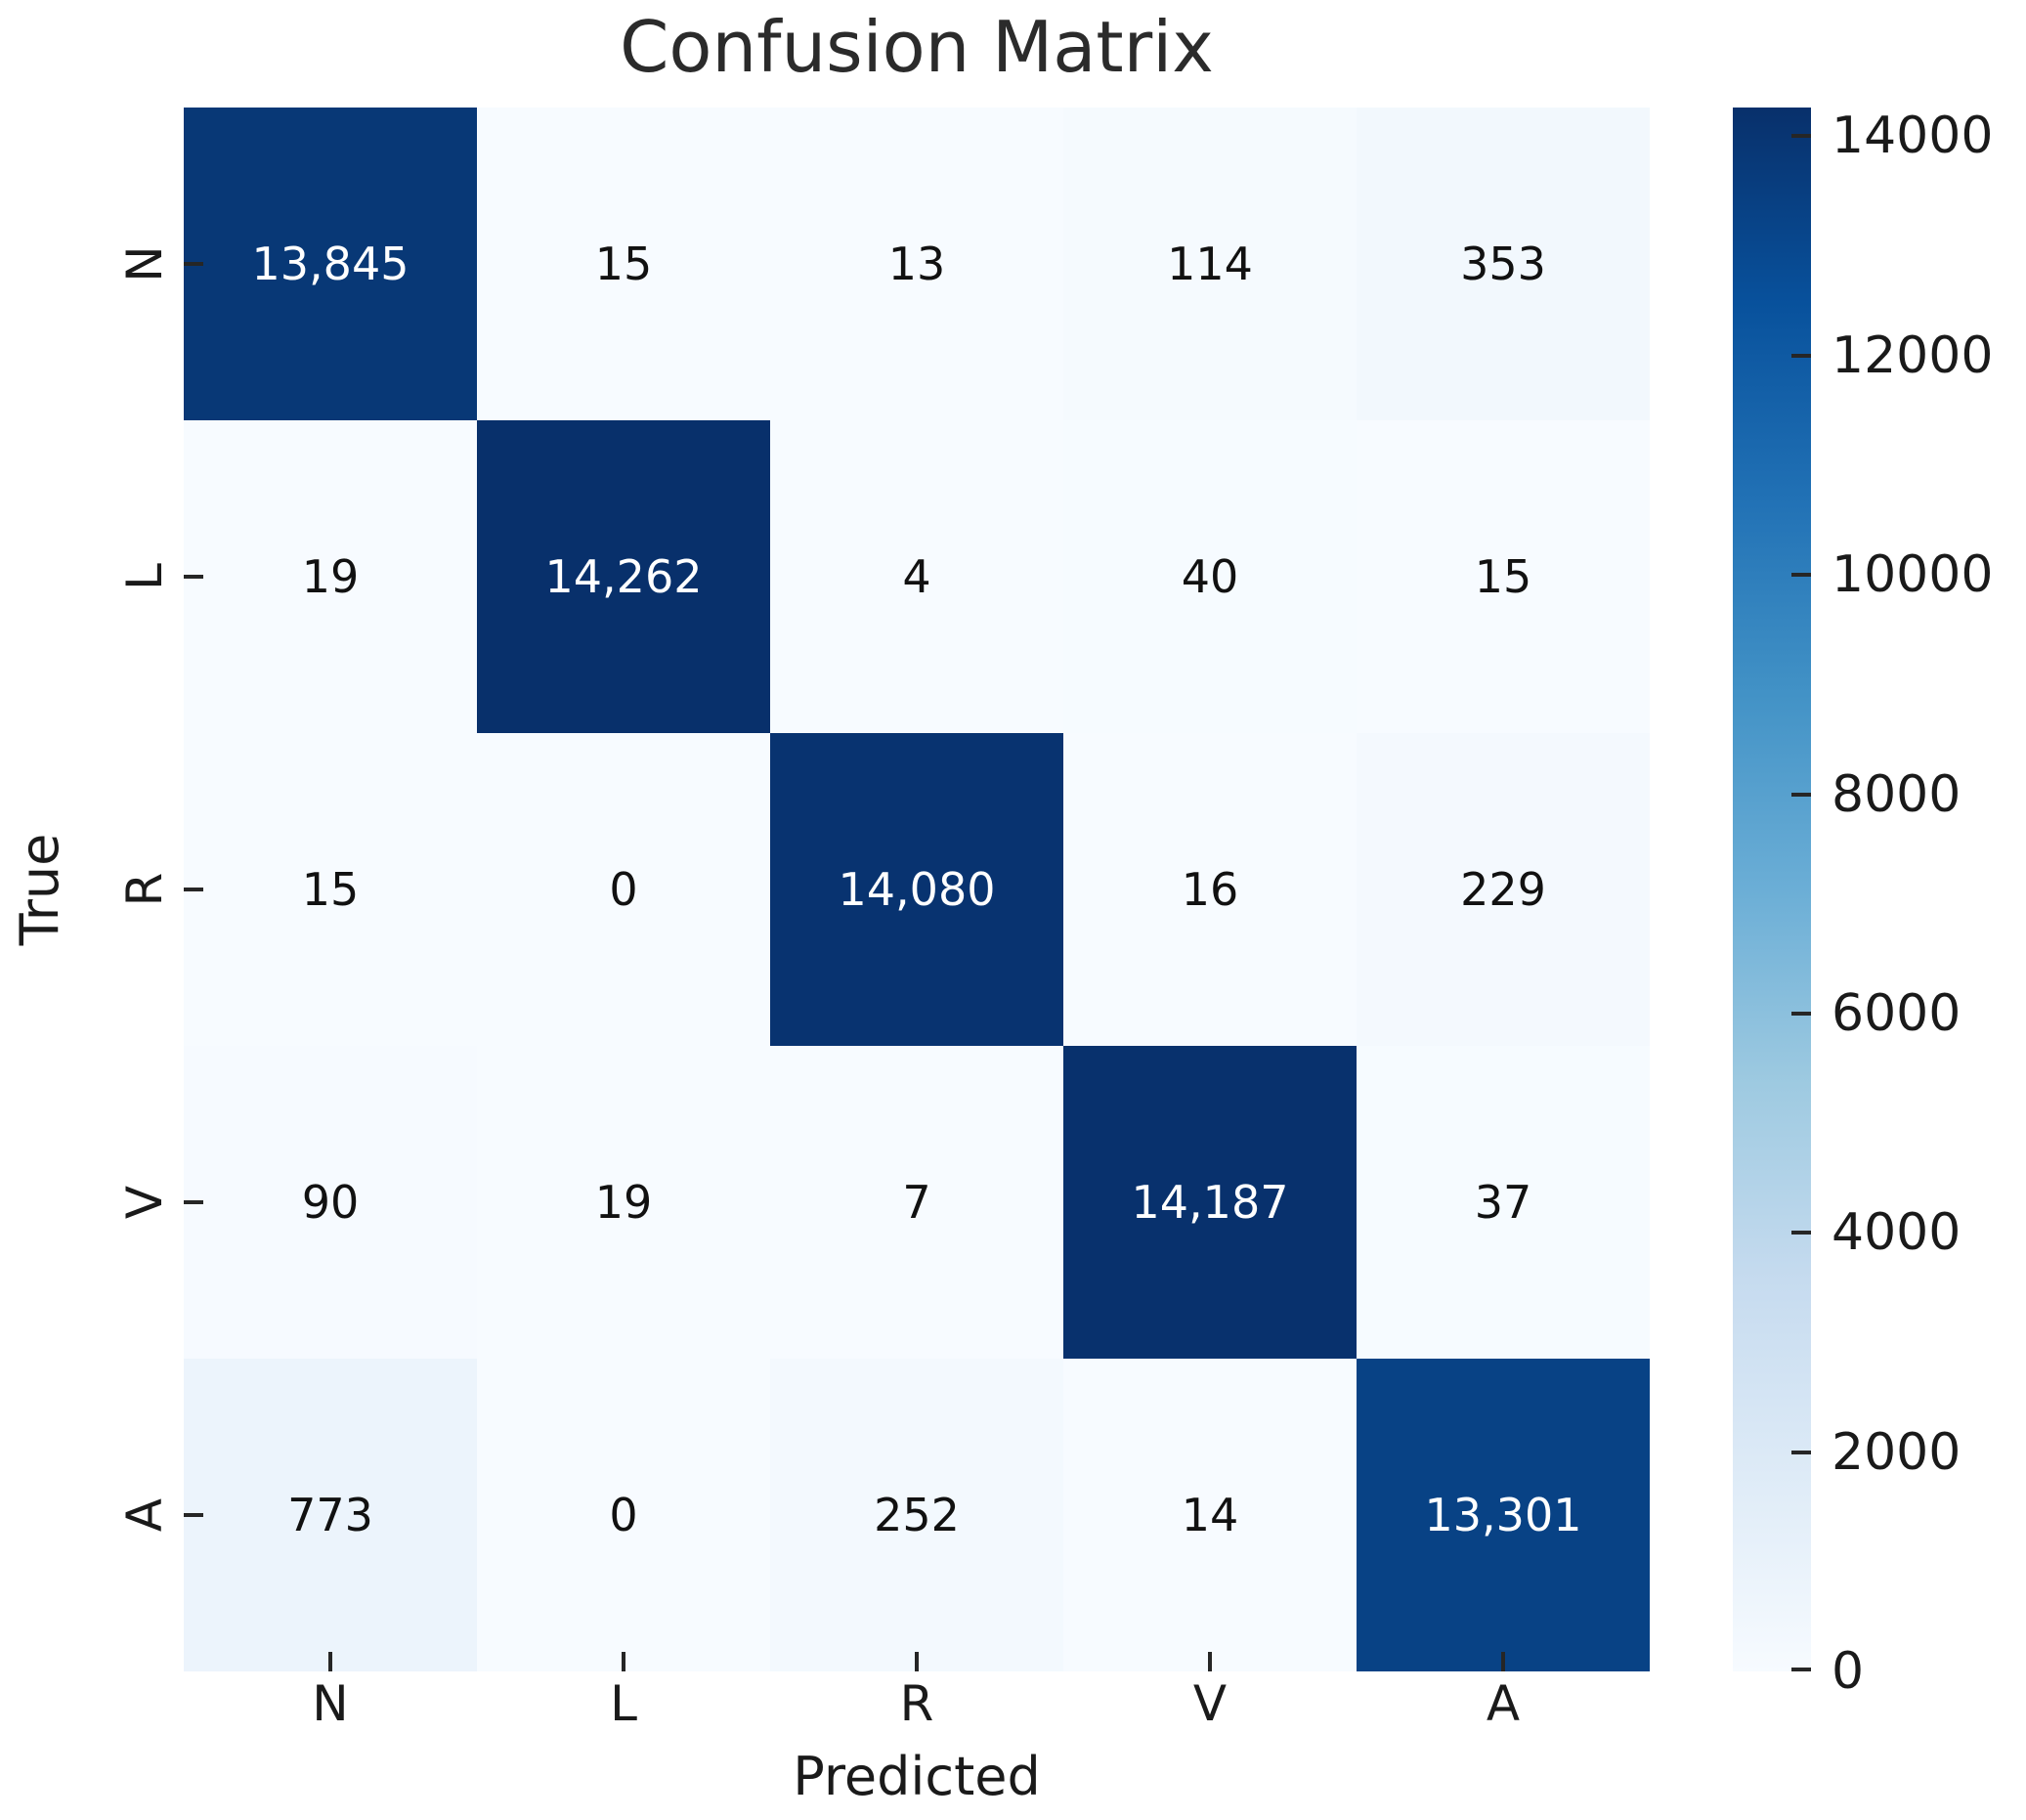  What do you see at coordinates (331, 264) in the screenshot?
I see `matrix-cell-N-N: 13,845` at bounding box center [331, 264].